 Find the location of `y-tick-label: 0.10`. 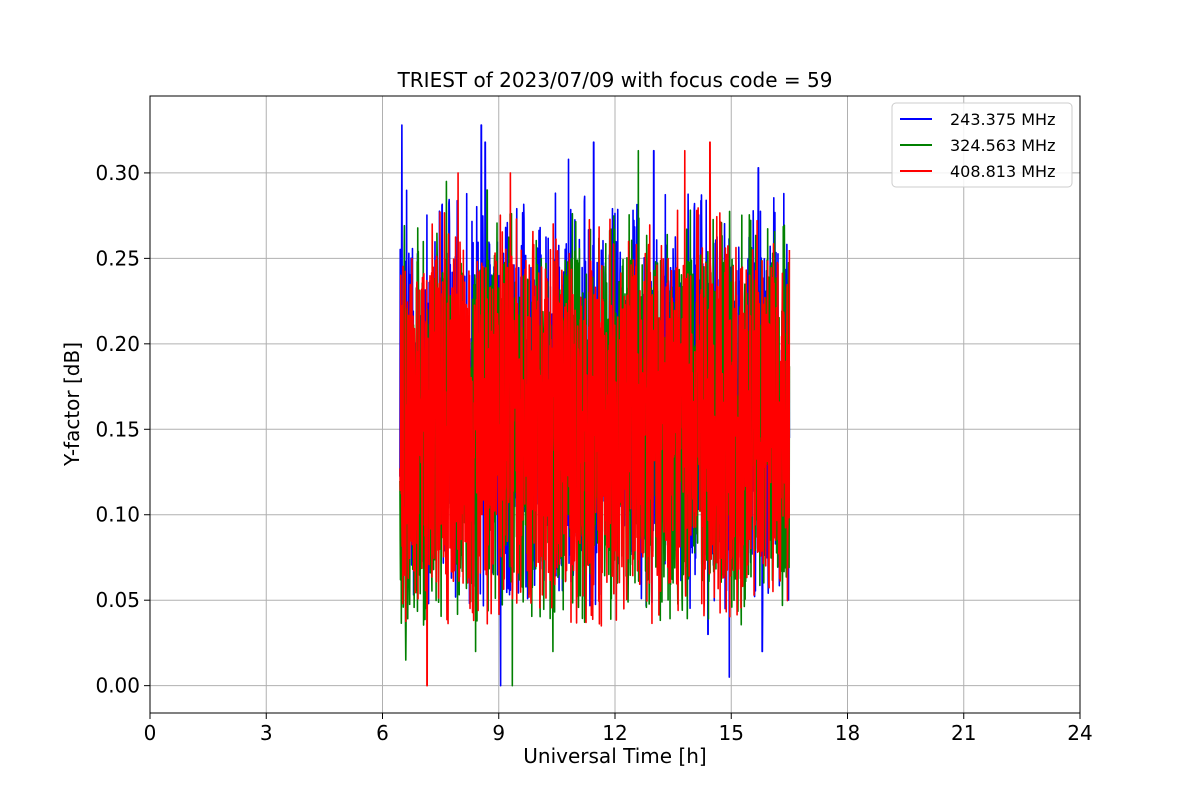

y-tick-label: 0.10 is located at coordinates (117, 515).